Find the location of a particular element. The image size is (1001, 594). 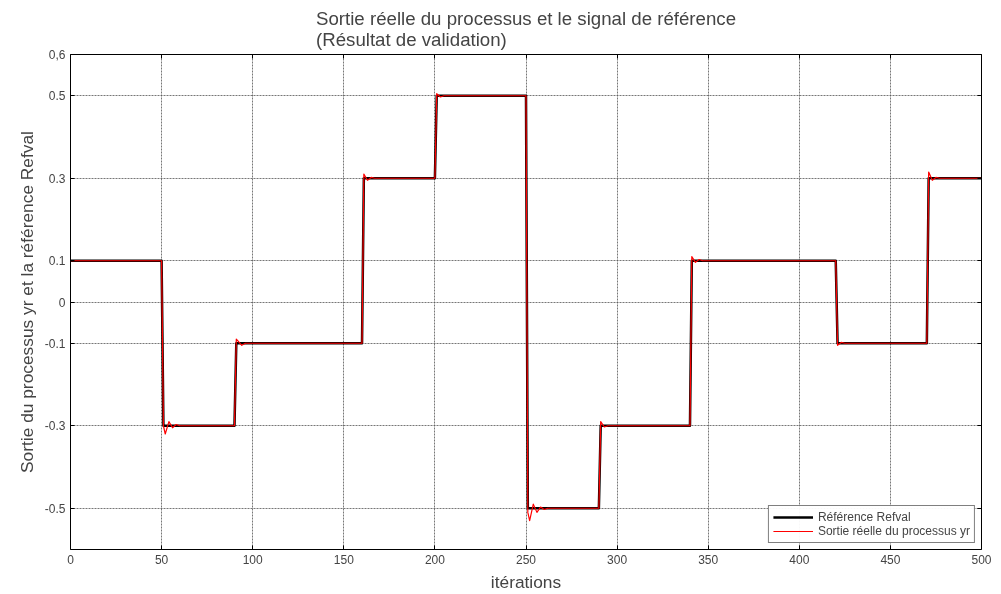

y-tick-label: 0.5 is located at coordinates (57, 96).